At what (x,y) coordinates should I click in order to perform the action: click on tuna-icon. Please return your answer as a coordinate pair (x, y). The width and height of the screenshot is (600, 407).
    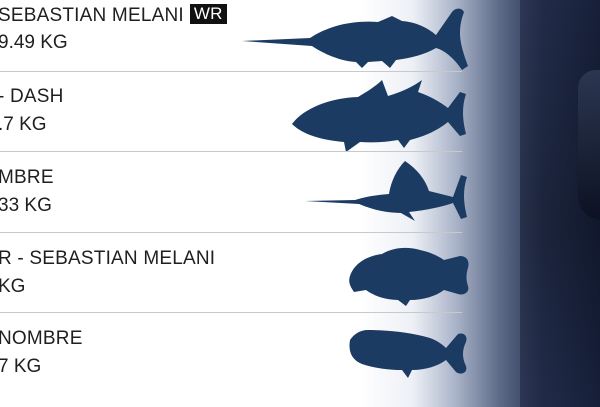
    Looking at the image, I should click on (379, 116).